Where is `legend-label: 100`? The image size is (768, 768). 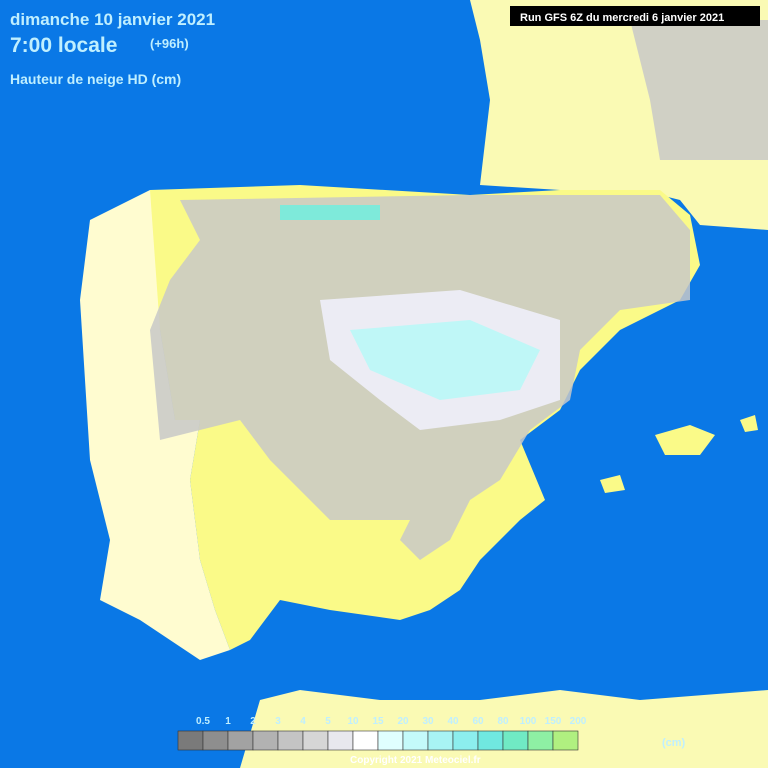 legend-label: 100 is located at coordinates (528, 721).